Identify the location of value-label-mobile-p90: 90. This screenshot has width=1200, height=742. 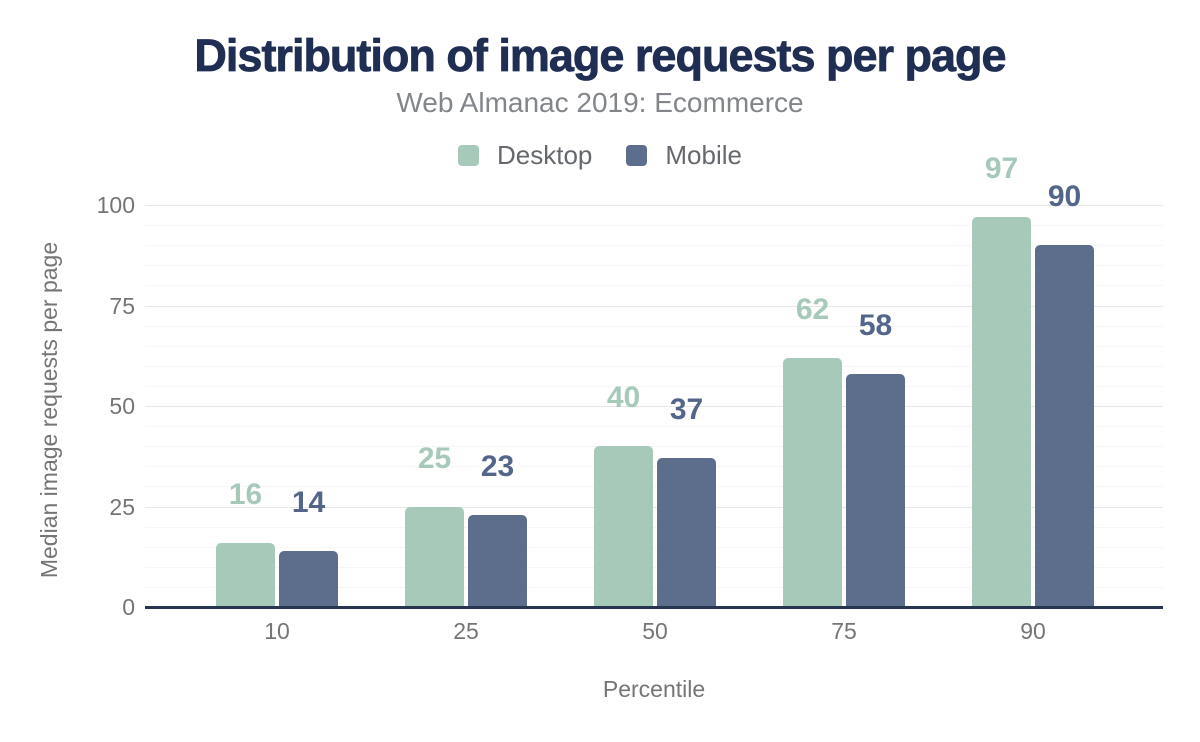
(1064, 197).